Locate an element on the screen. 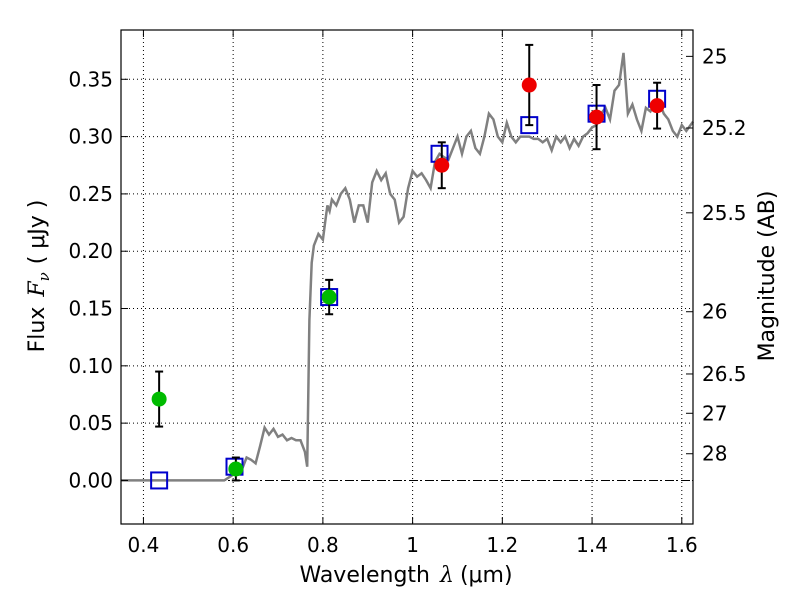 This screenshot has height=600, width=800. y-tick-label: 0.15 is located at coordinates (90, 309).